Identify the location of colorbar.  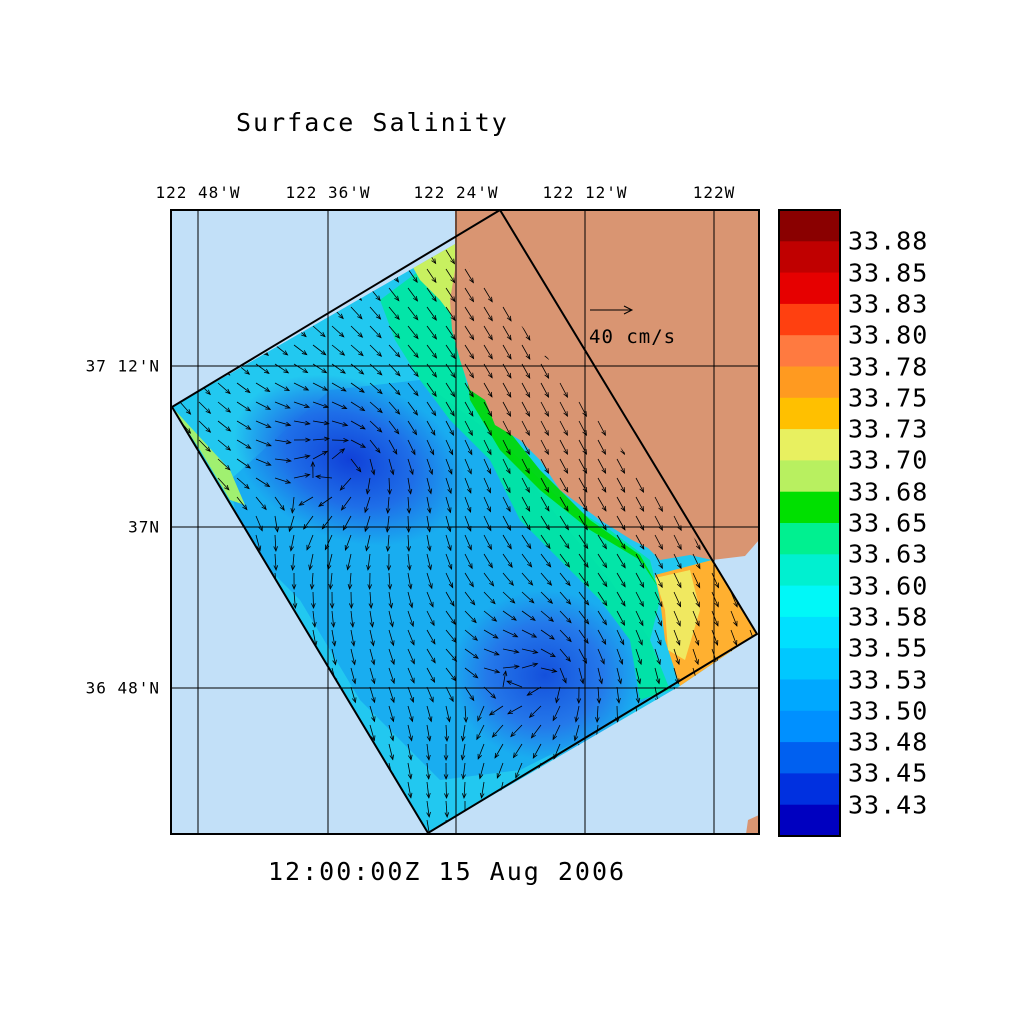
(809, 523).